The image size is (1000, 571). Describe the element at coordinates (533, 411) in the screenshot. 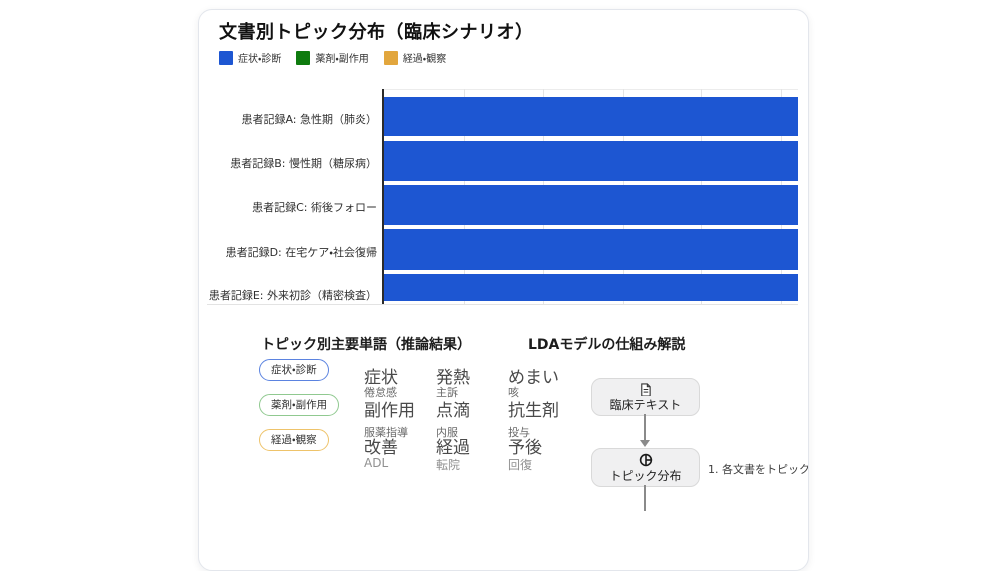

I see `topic-word: 抗生剤` at that location.